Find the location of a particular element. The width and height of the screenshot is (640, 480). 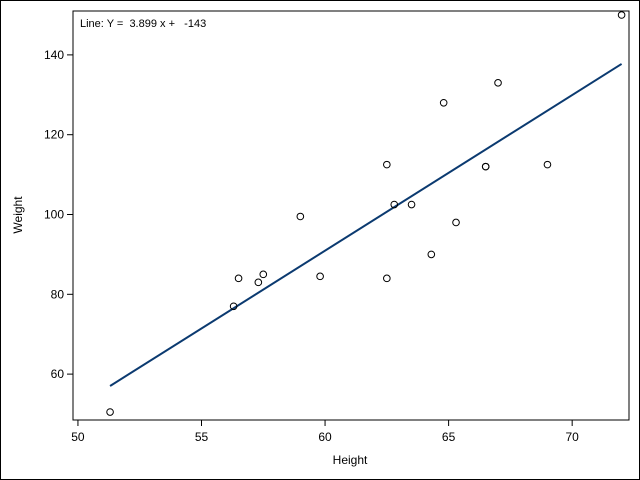

x-axis: 50 55 60 65 70 is located at coordinates (325, 432).